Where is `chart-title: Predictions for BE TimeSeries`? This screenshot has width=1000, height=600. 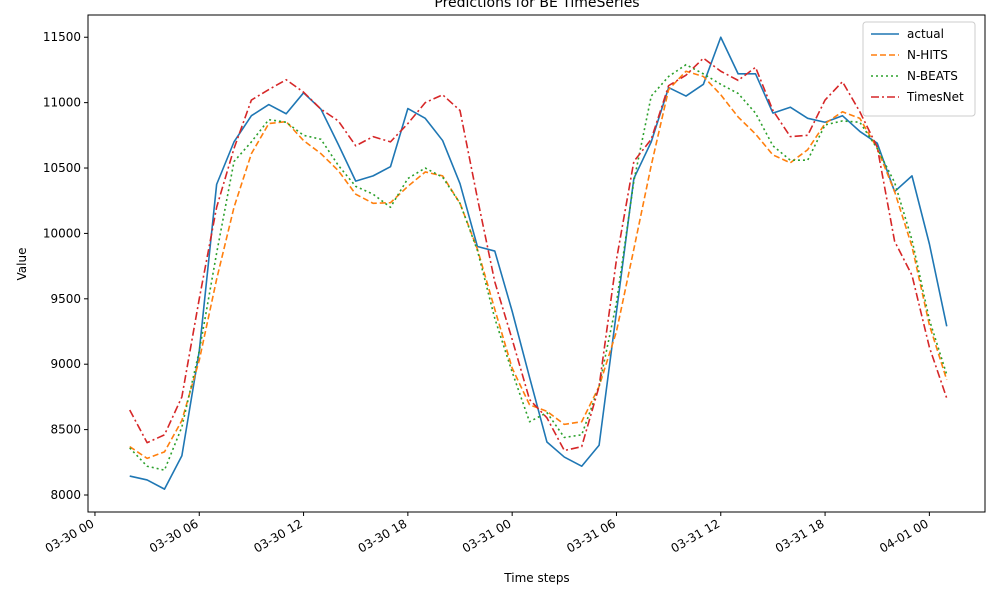 chart-title: Predictions for BE TimeSeries is located at coordinates (536, 5).